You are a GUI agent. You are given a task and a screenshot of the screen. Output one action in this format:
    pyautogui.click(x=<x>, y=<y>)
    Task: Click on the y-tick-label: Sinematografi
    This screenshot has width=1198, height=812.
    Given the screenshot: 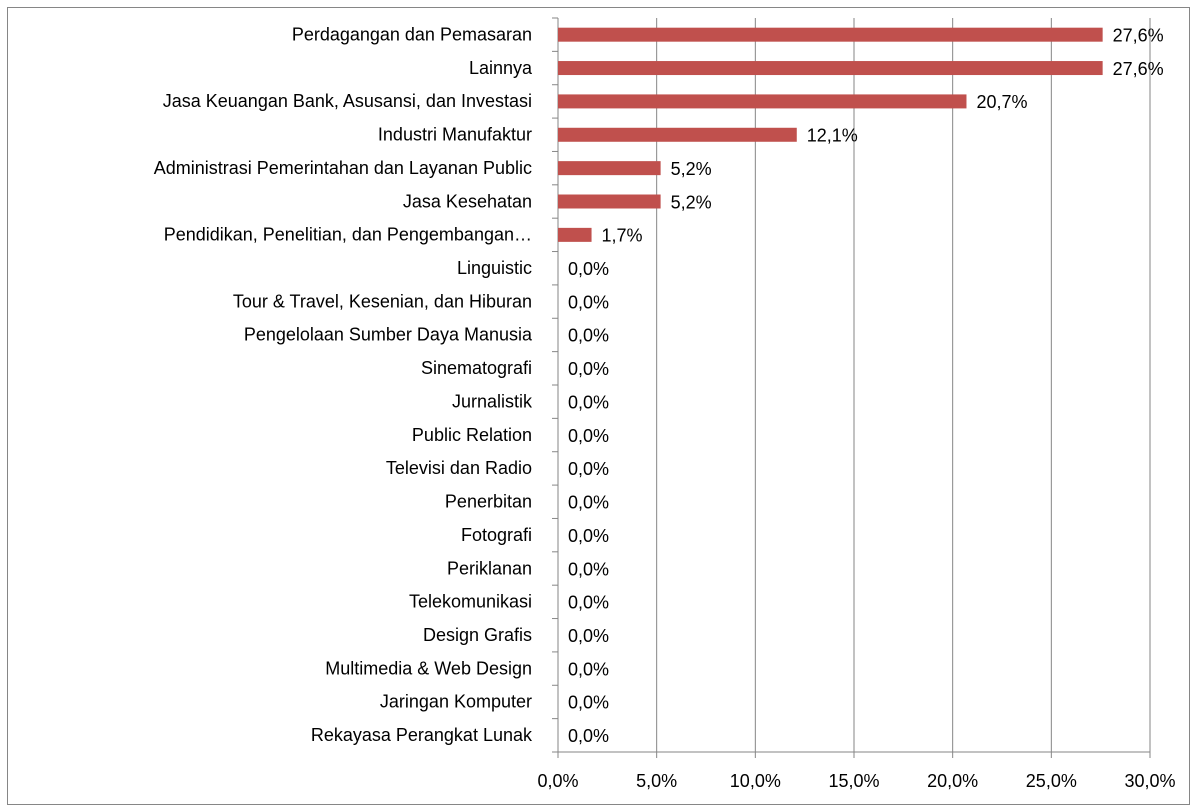 What is the action you would take?
    pyautogui.click(x=476, y=368)
    